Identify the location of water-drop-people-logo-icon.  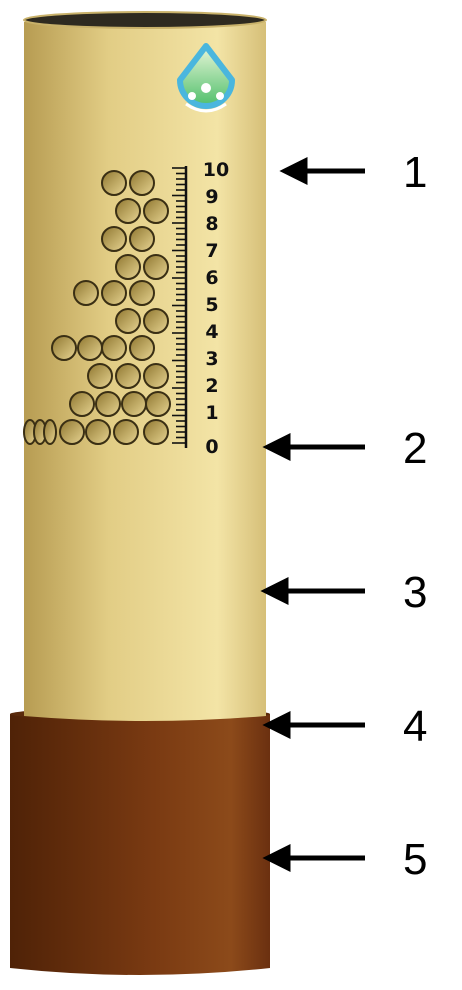
(206, 78).